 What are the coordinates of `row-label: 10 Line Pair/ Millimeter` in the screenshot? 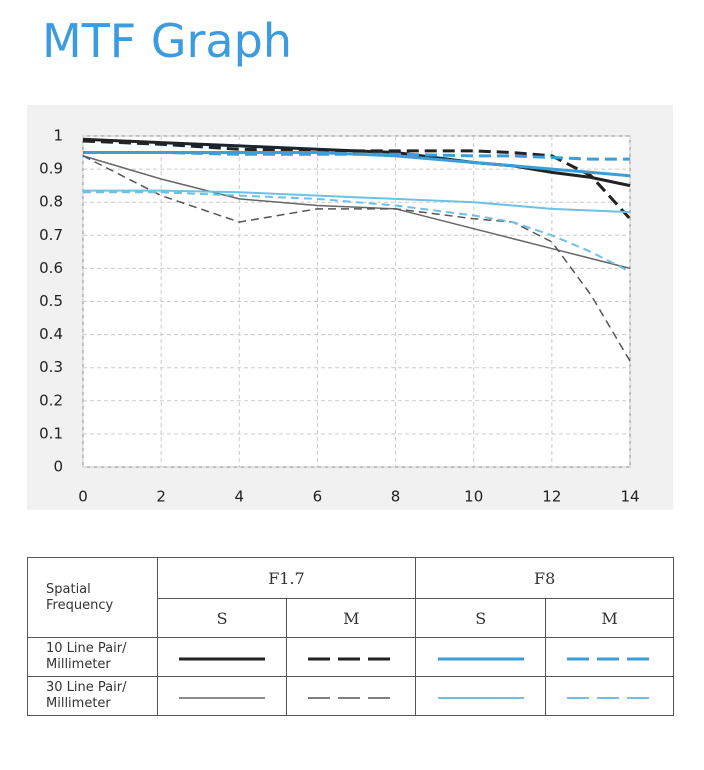 It's located at (92, 657).